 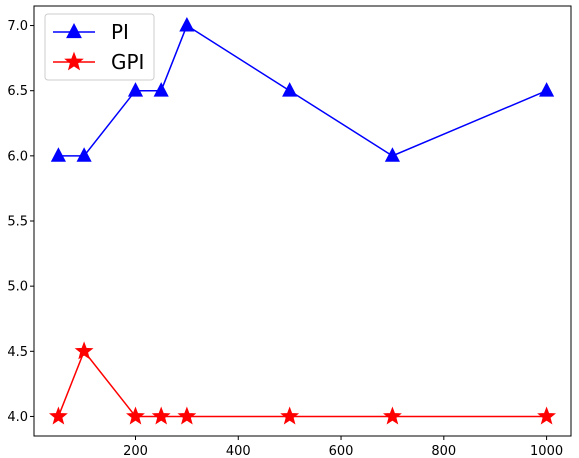 What do you see at coordinates (17, 156) in the screenshot?
I see `y-tick-label: 6.0` at bounding box center [17, 156].